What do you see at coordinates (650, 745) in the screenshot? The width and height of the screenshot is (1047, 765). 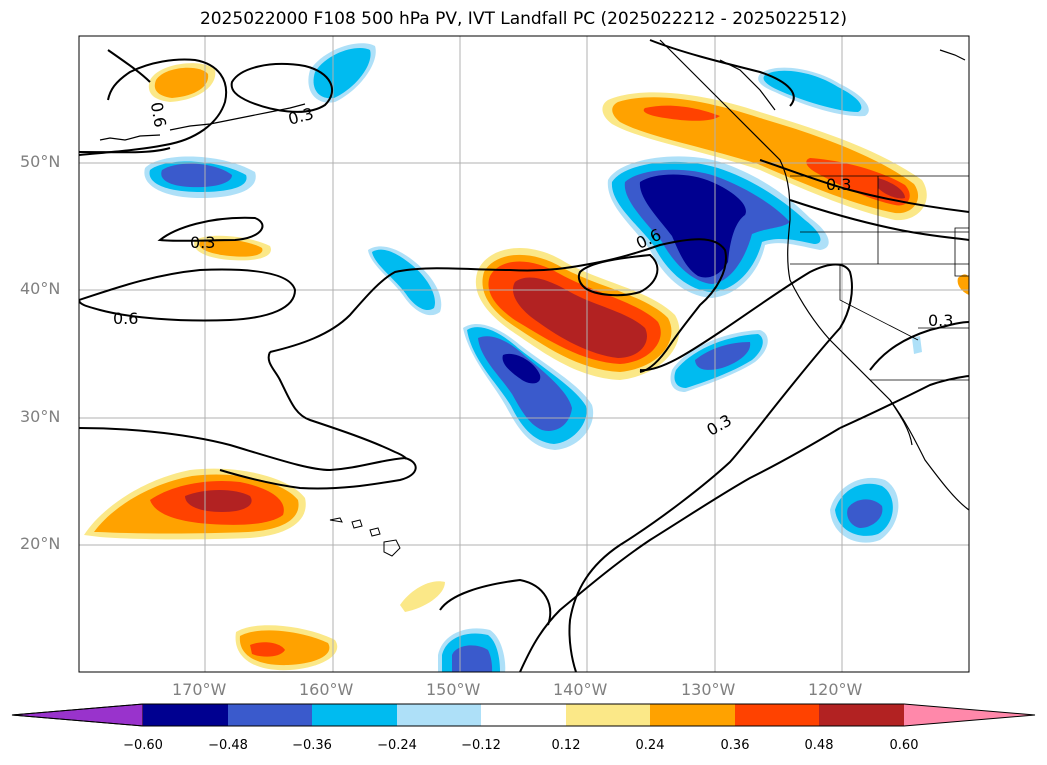 I see `colorbar-tick: 0.24` at bounding box center [650, 745].